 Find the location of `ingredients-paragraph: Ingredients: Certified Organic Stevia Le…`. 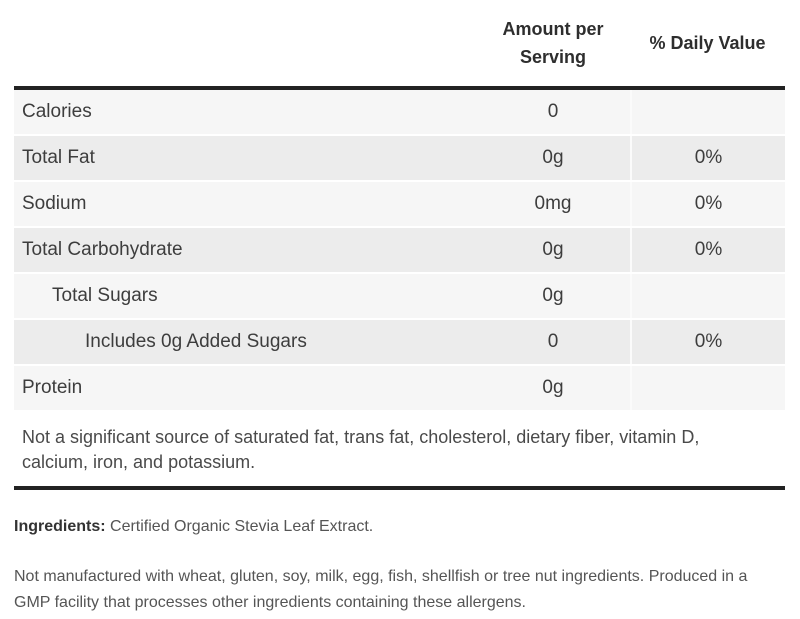

ingredients-paragraph: Ingredients: Certified Organic Stevia Le… is located at coordinates (399, 527).